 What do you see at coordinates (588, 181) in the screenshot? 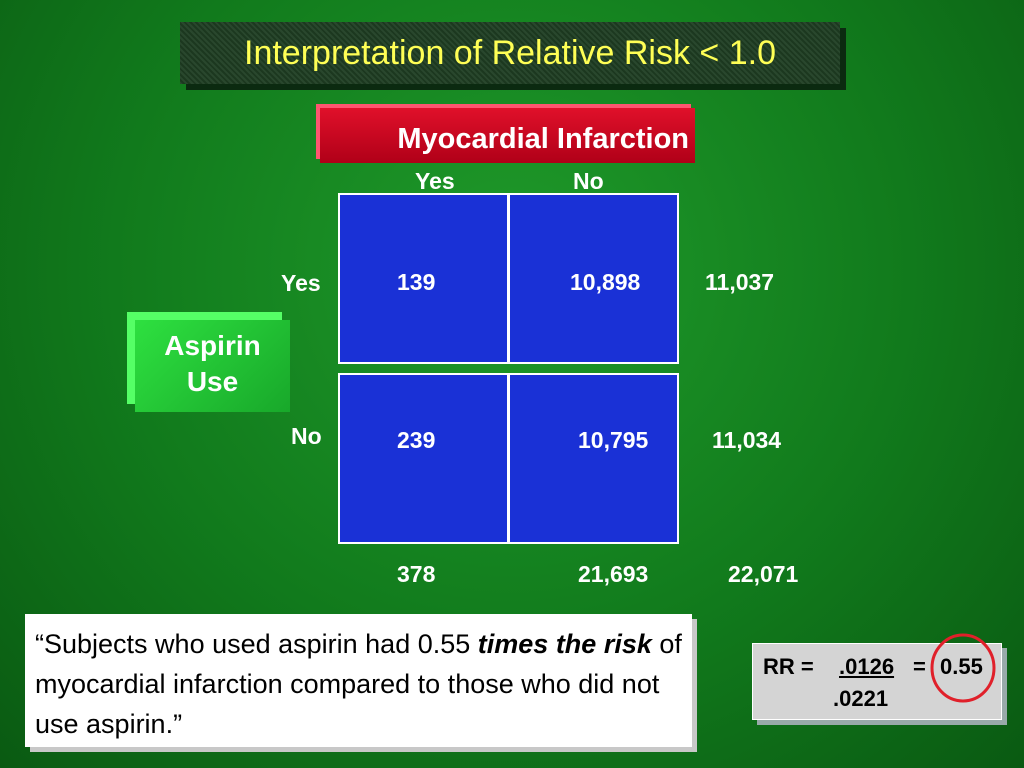
I see `column-label: No` at bounding box center [588, 181].